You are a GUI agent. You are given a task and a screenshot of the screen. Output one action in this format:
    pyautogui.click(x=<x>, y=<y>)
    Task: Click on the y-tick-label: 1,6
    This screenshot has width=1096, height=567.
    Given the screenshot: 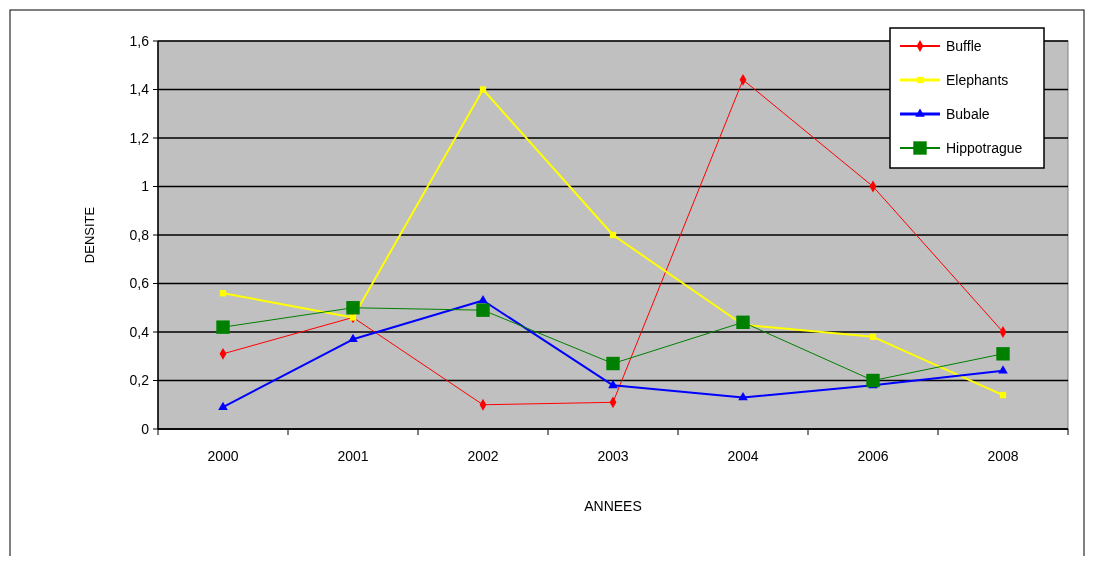 What is the action you would take?
    pyautogui.click(x=139, y=40)
    